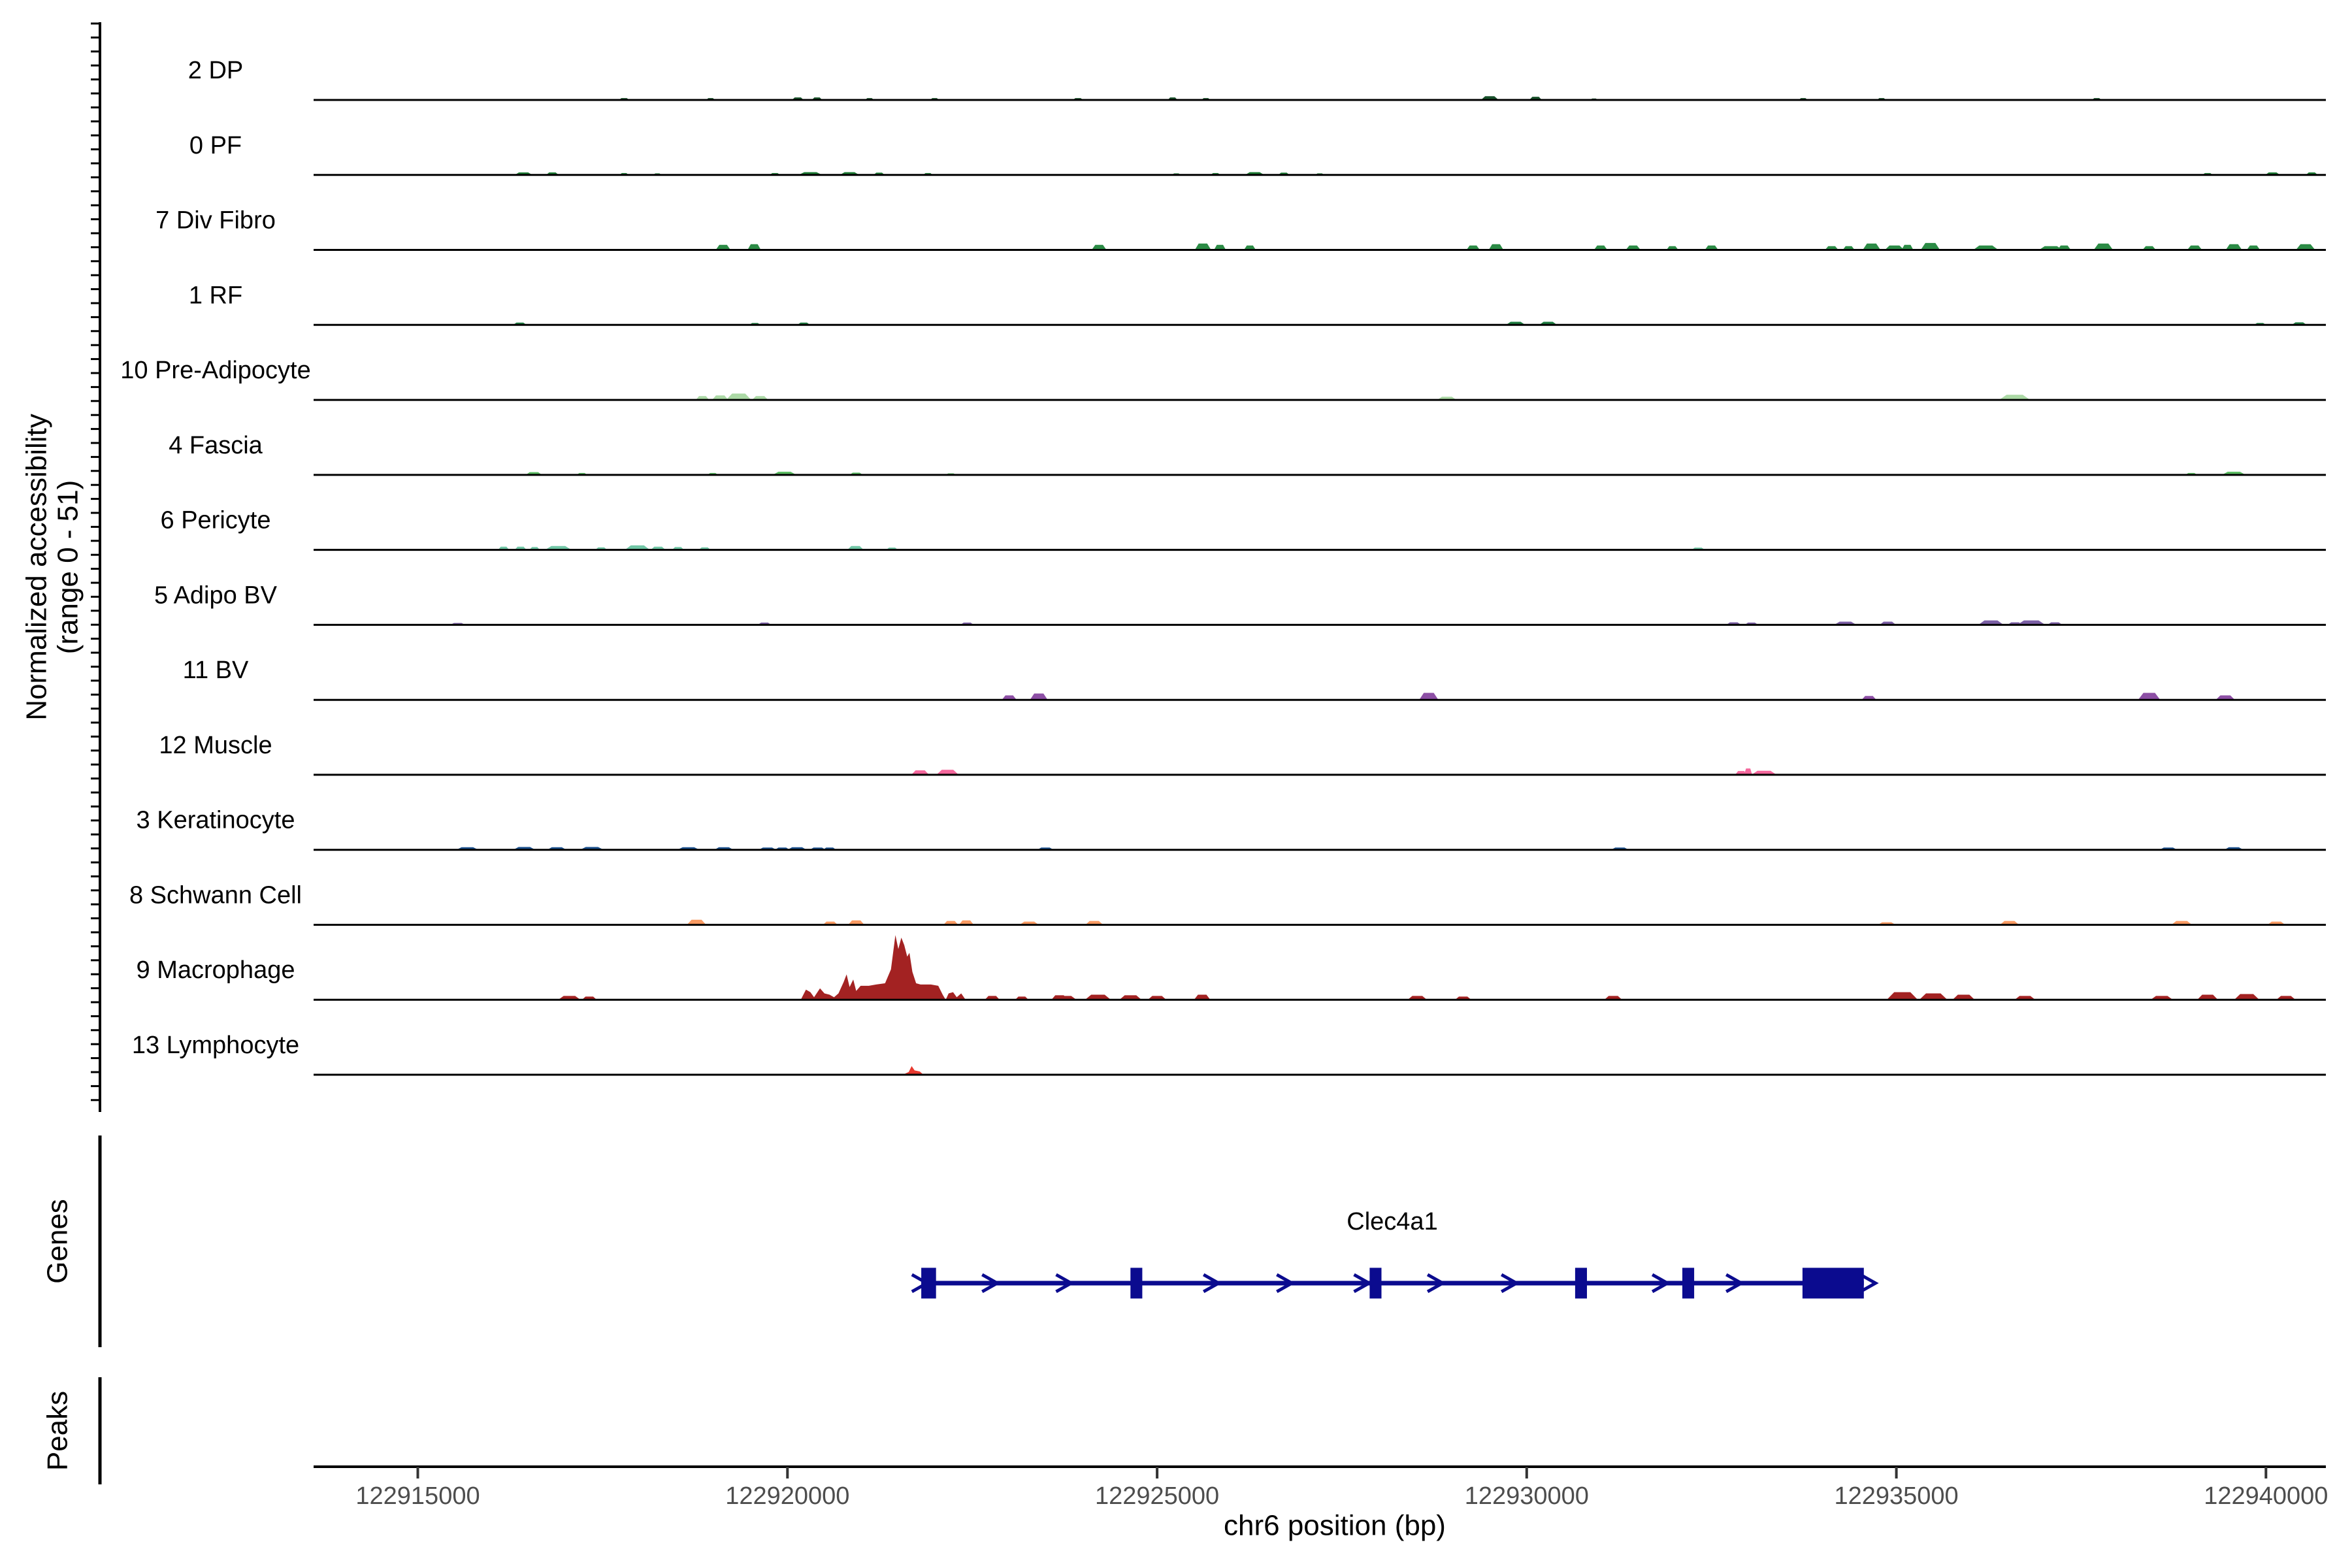 The height and width of the screenshot is (1568, 2352). What do you see at coordinates (1223, 379) in the screenshot?
I see `track-10-pre-adipocyte: 10 Pre-Adipocyte` at bounding box center [1223, 379].